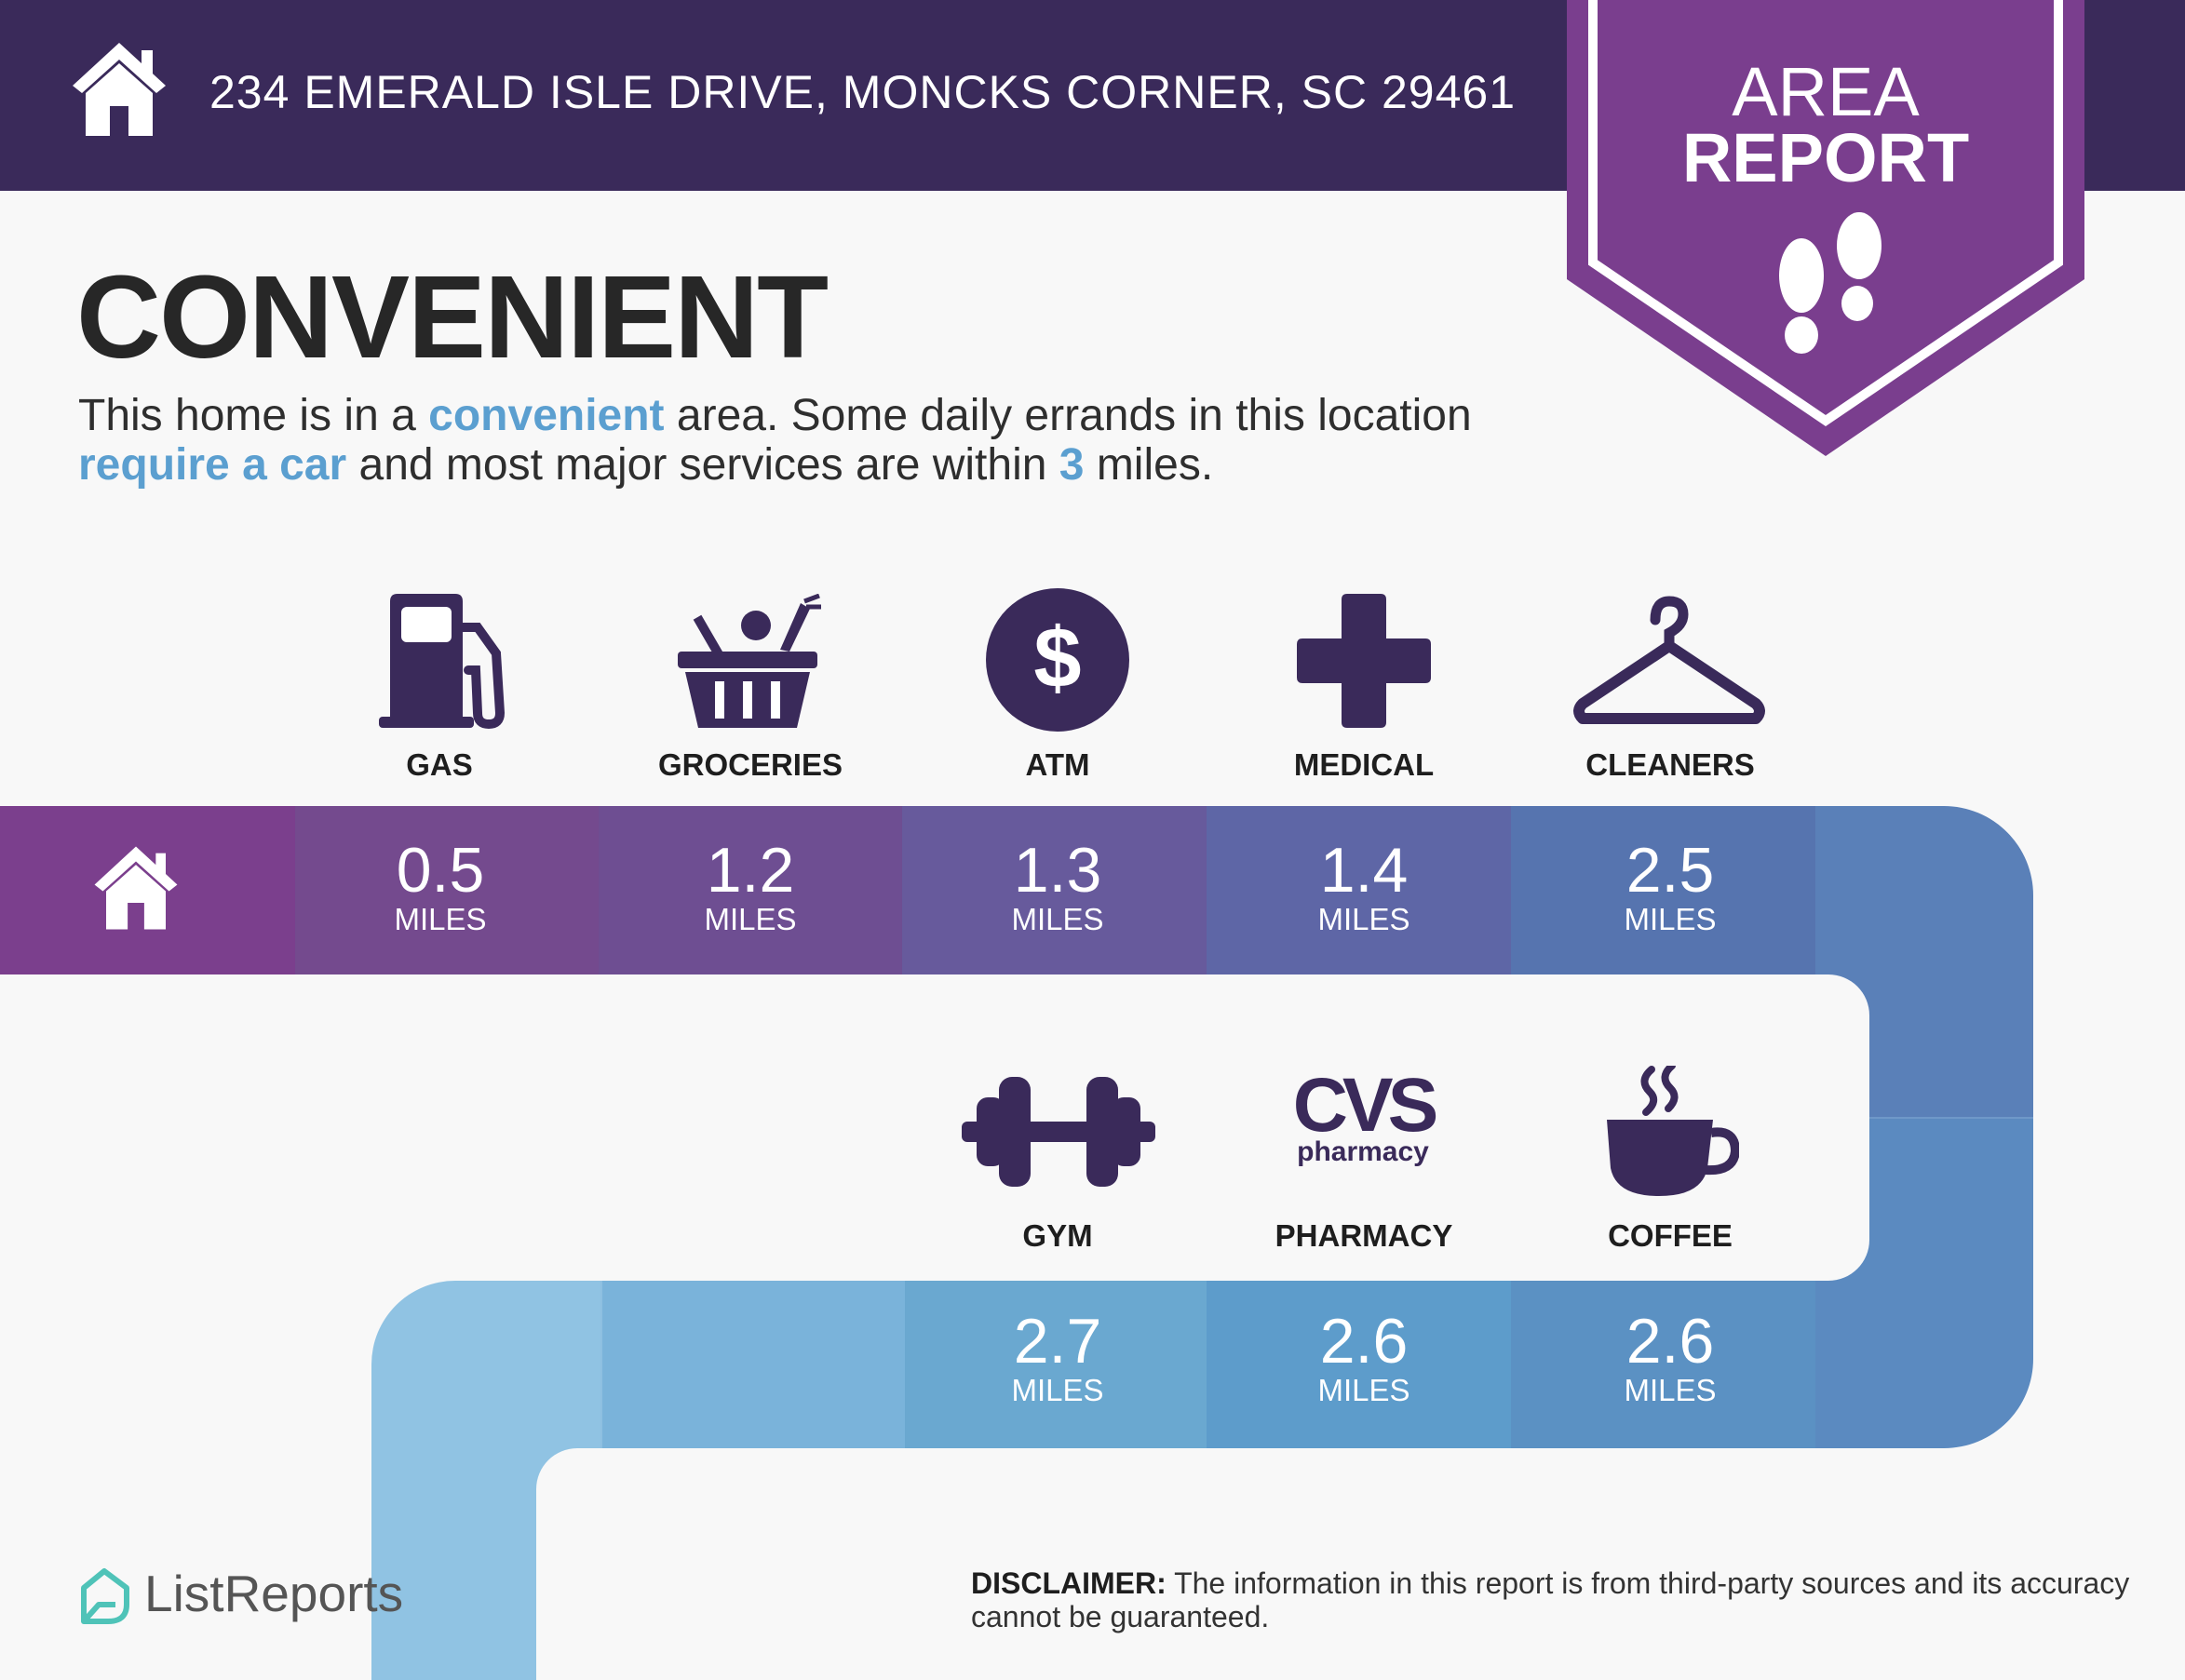  I want to click on coffee-cup-icon, so click(1673, 1131).